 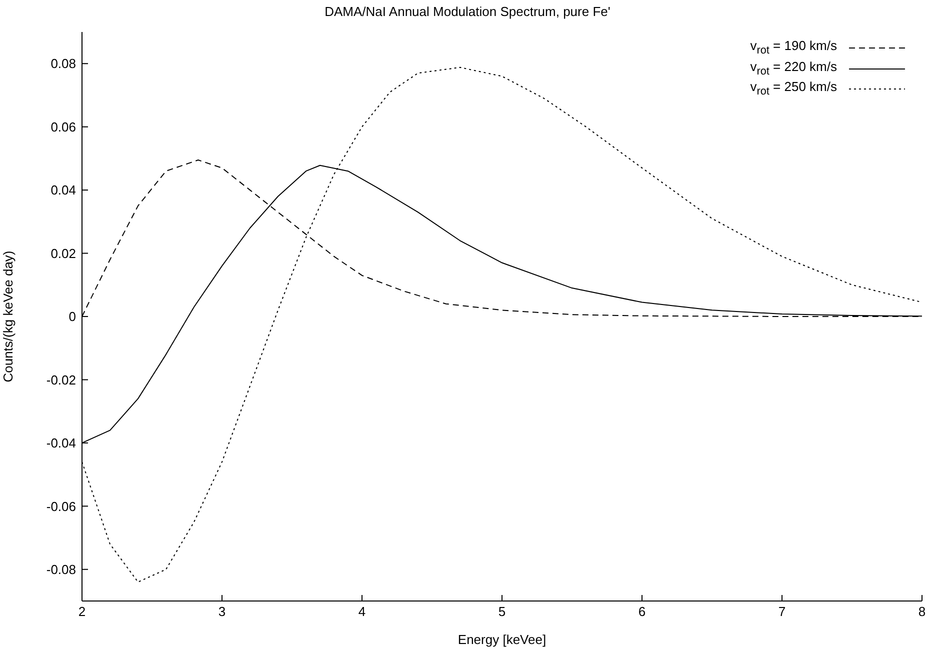 I want to click on x-tick-label: 2, so click(x=82, y=612).